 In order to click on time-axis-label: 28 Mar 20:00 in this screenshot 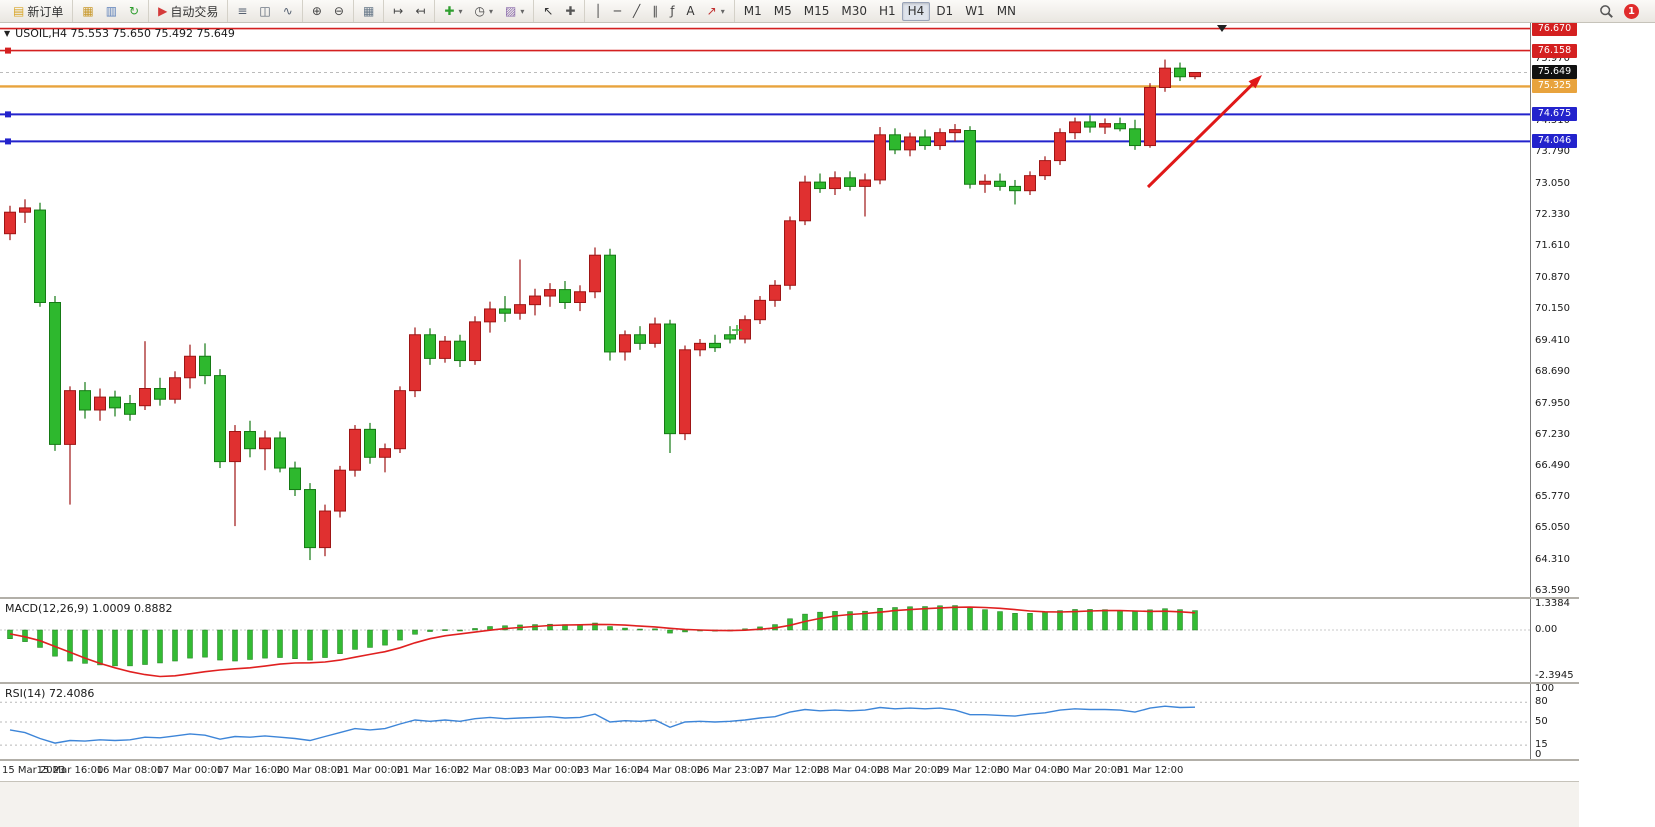, I will do `click(910, 770)`.